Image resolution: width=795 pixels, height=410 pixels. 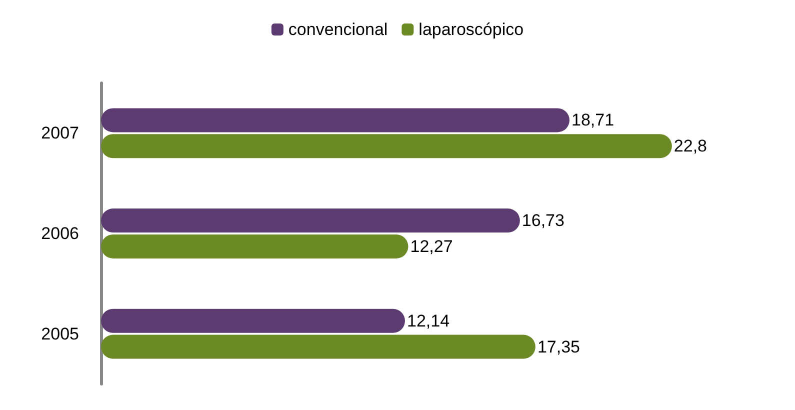 What do you see at coordinates (60, 133) in the screenshot?
I see `y-tick-label: 2007` at bounding box center [60, 133].